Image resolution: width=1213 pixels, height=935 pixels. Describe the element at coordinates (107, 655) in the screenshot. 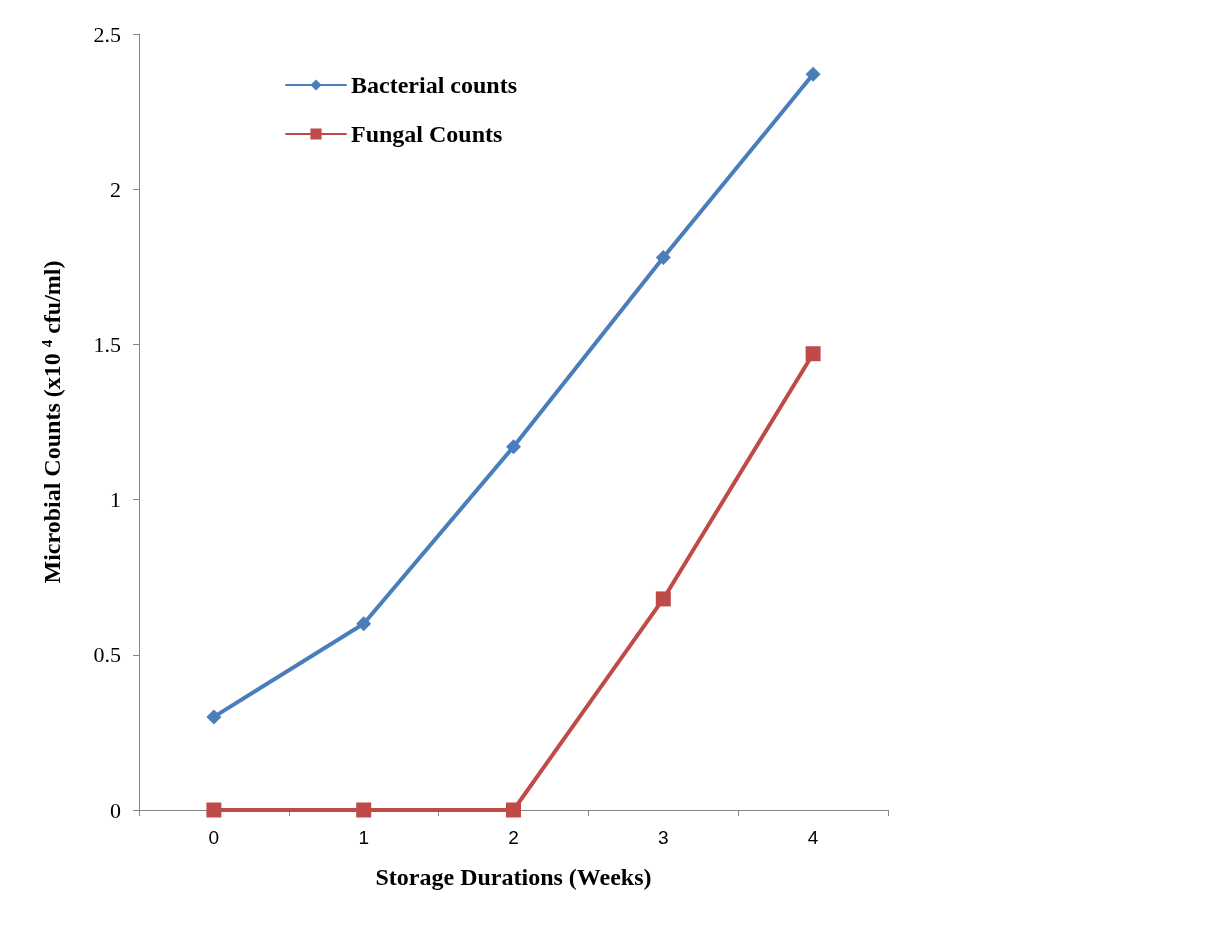

I see `y-tick-label: 0.5` at that location.